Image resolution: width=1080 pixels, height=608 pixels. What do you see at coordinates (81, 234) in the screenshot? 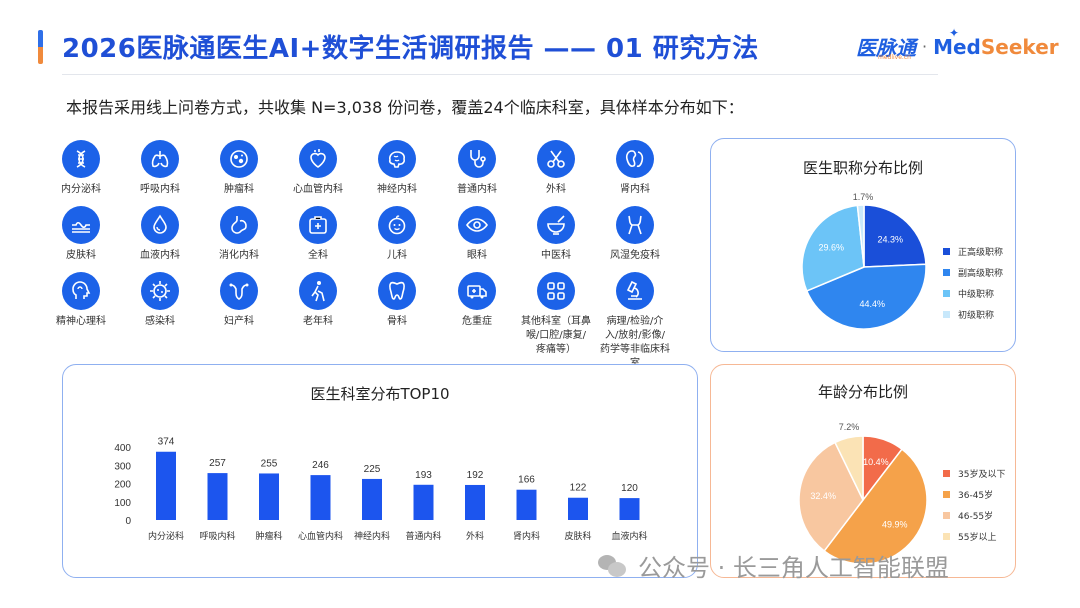
I see `department-item: 皮肤科` at bounding box center [81, 234].